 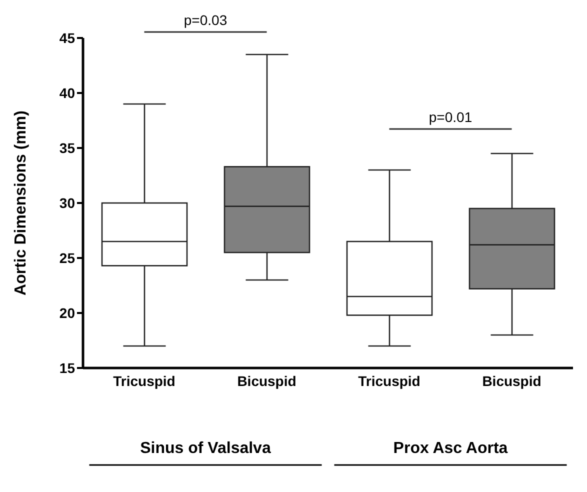 I want to click on y-tick-label: 15, so click(x=67, y=368).